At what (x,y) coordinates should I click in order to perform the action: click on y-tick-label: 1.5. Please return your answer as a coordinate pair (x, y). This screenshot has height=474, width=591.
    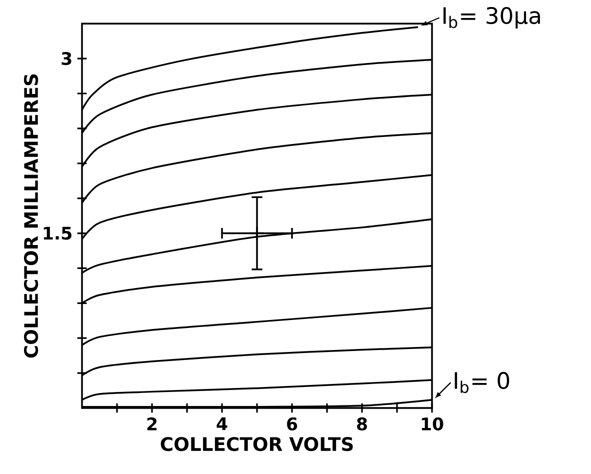
    Looking at the image, I should click on (58, 233).